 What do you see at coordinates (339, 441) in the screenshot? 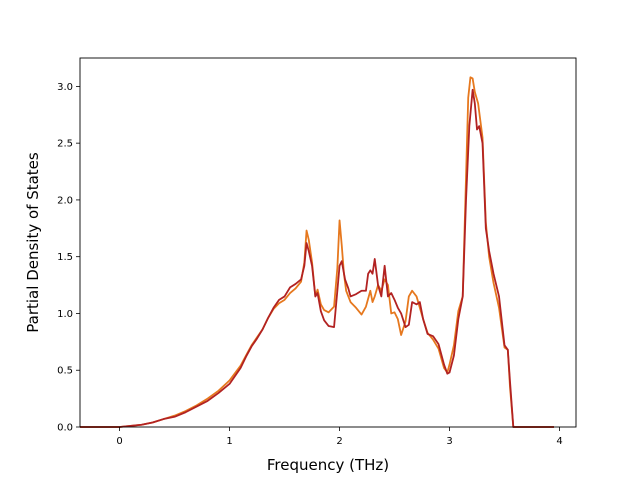
I see `x-tick-label: 2` at bounding box center [339, 441].